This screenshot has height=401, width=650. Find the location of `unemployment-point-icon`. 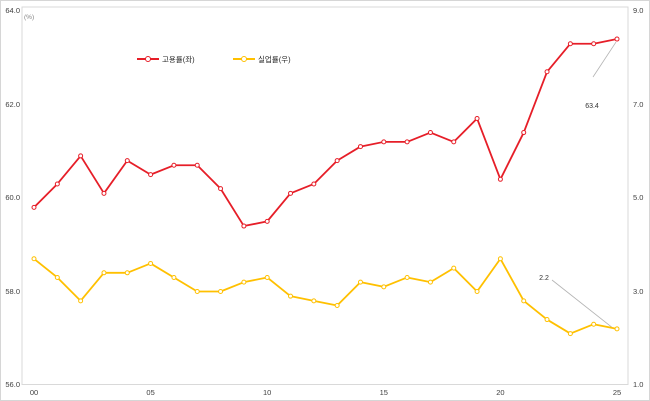

unemployment-point-icon is located at coordinates (244, 59).